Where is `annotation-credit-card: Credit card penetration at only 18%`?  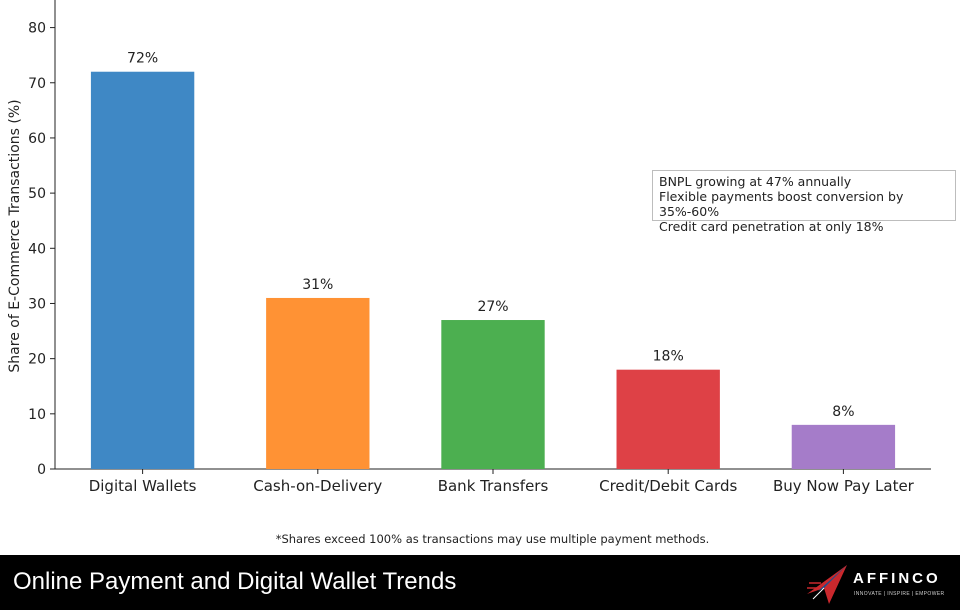
annotation-credit-card: Credit card penetration at only 18% is located at coordinates (771, 226).